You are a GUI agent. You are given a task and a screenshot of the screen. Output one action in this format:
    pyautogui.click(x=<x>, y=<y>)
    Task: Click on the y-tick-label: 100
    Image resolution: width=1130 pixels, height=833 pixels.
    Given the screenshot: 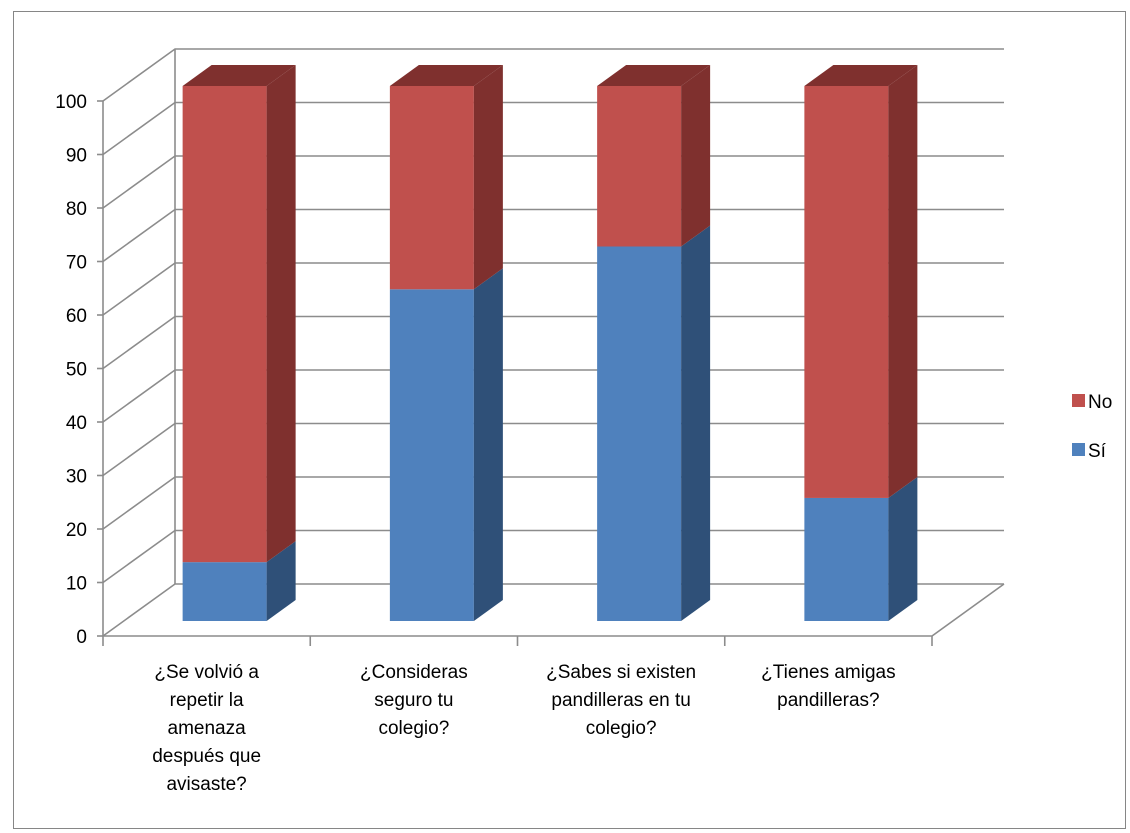 What is the action you would take?
    pyautogui.click(x=71, y=102)
    